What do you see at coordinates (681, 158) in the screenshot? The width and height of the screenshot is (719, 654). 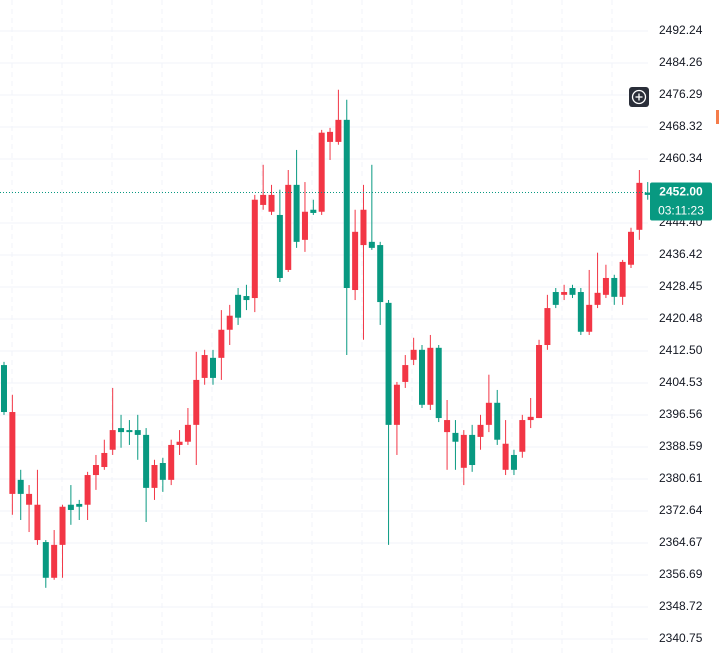 I see `y-tick-label: 2460.34` at bounding box center [681, 158].